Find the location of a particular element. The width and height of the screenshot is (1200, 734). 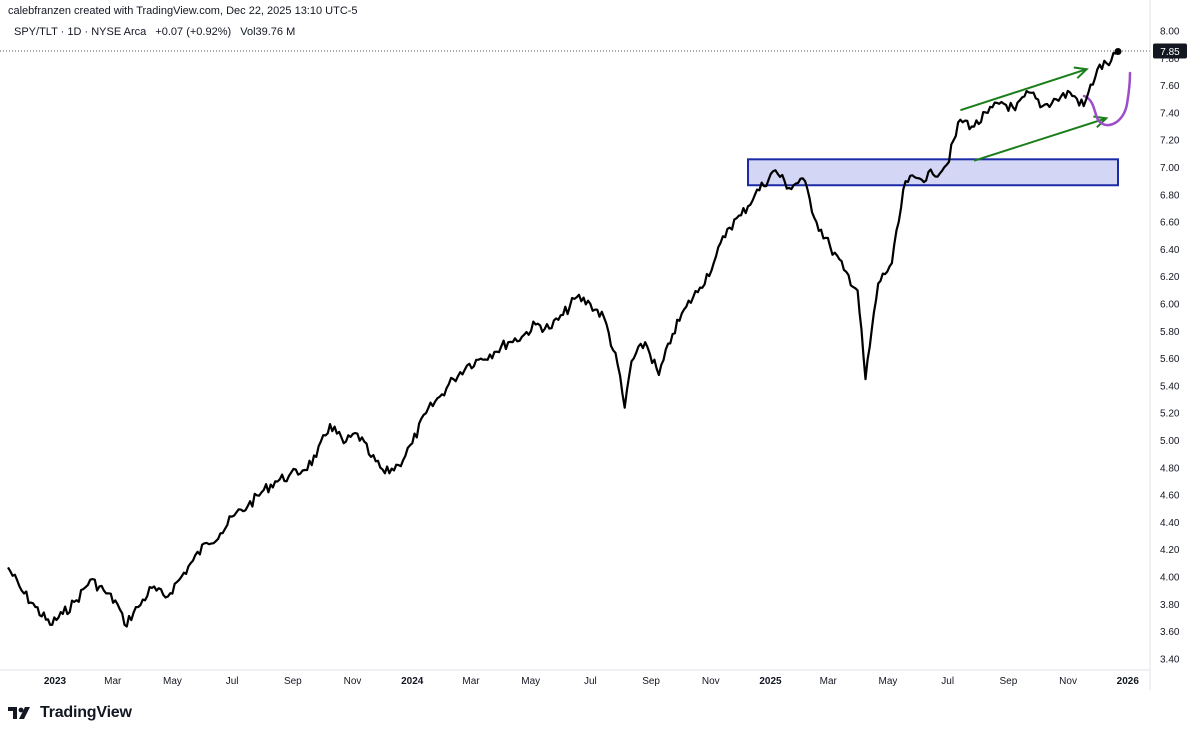

rounding-arc-annotation is located at coordinates (1107, 99).